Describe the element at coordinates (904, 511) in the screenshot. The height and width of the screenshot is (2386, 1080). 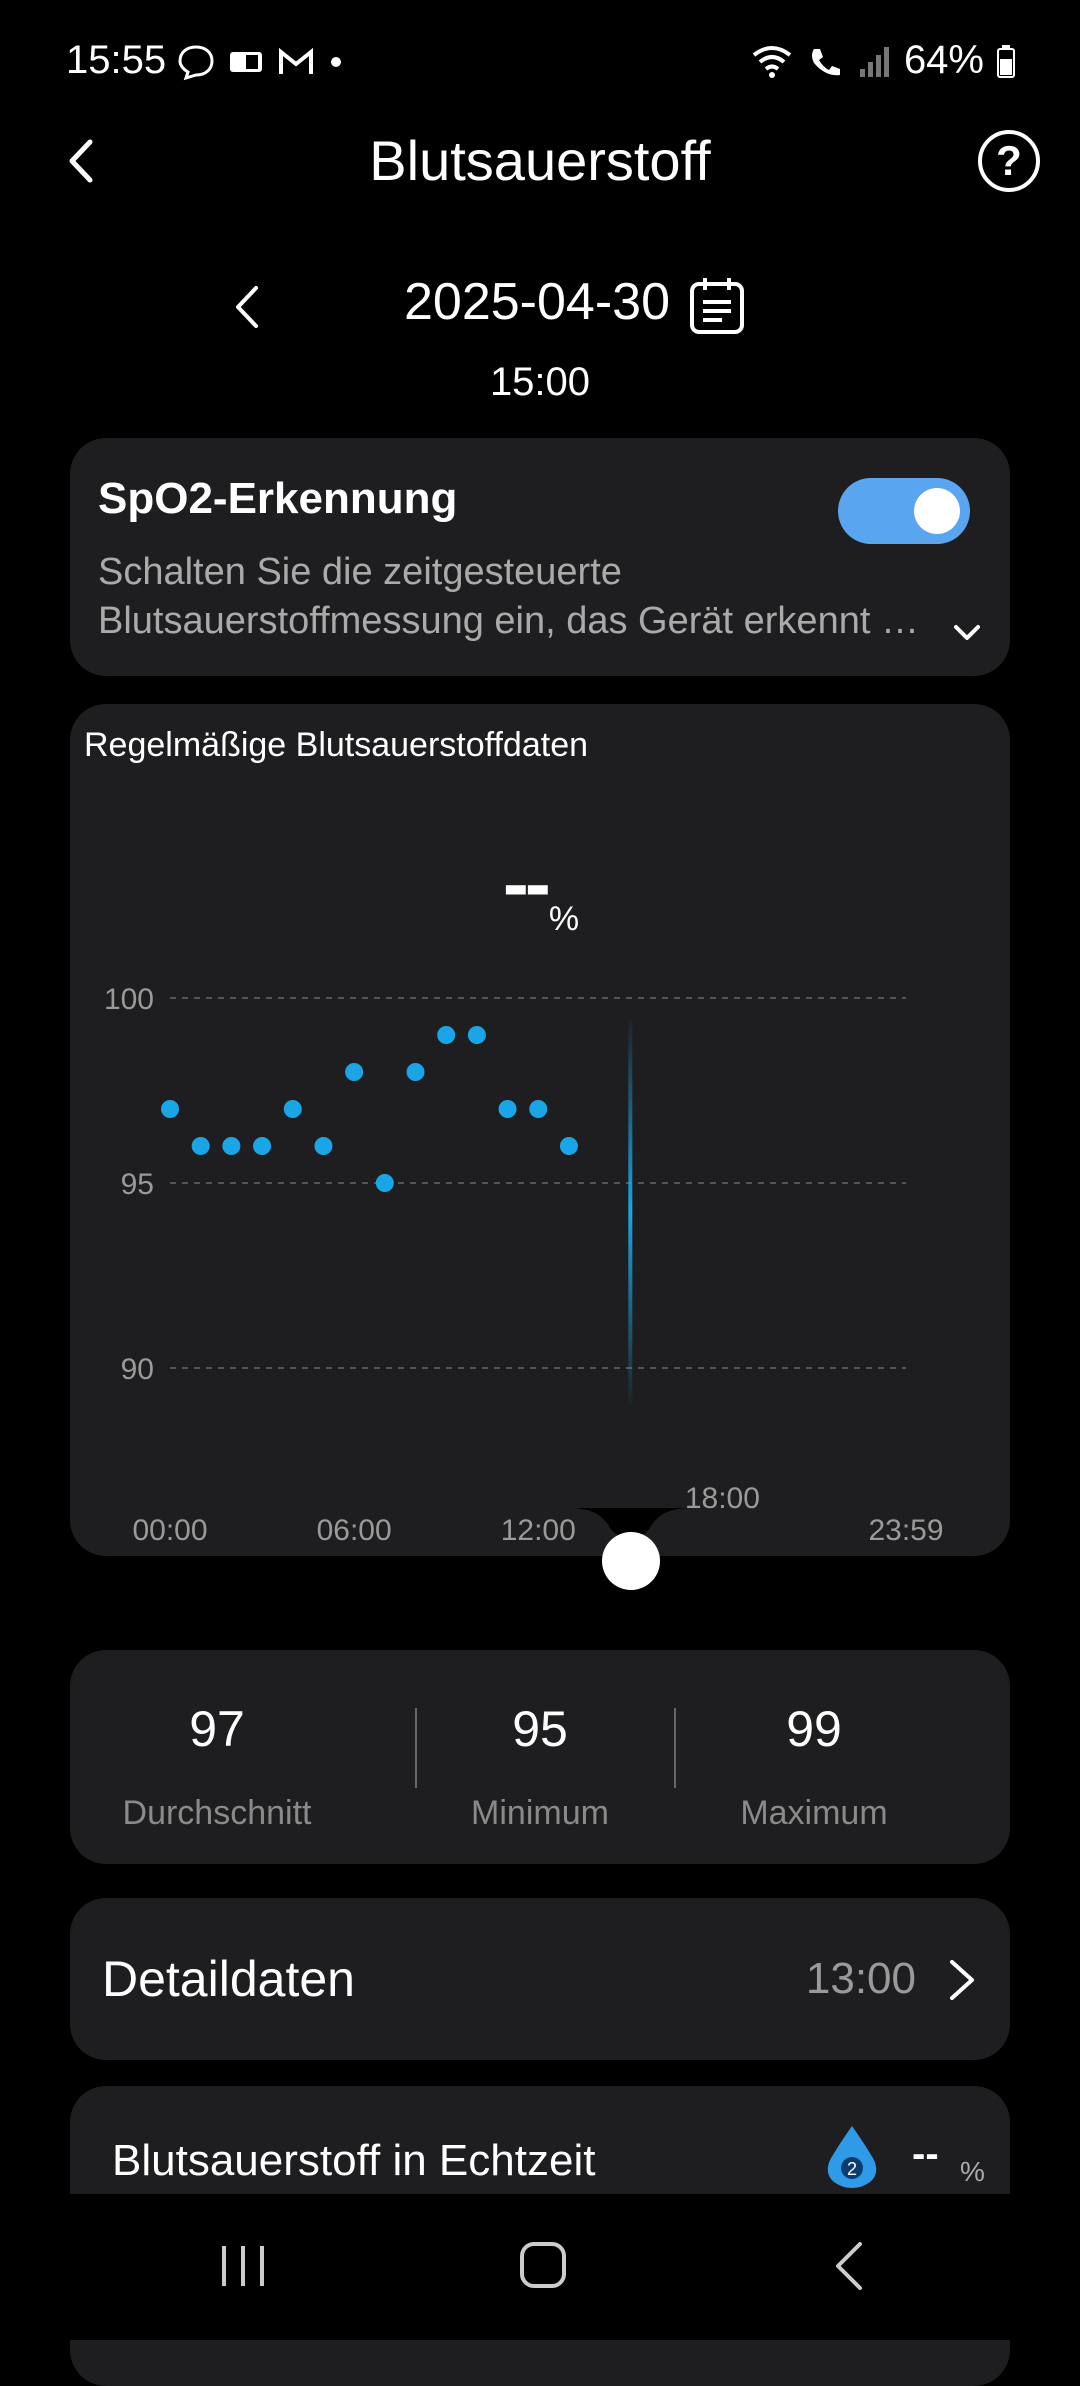
I see `spo2-toggle` at that location.